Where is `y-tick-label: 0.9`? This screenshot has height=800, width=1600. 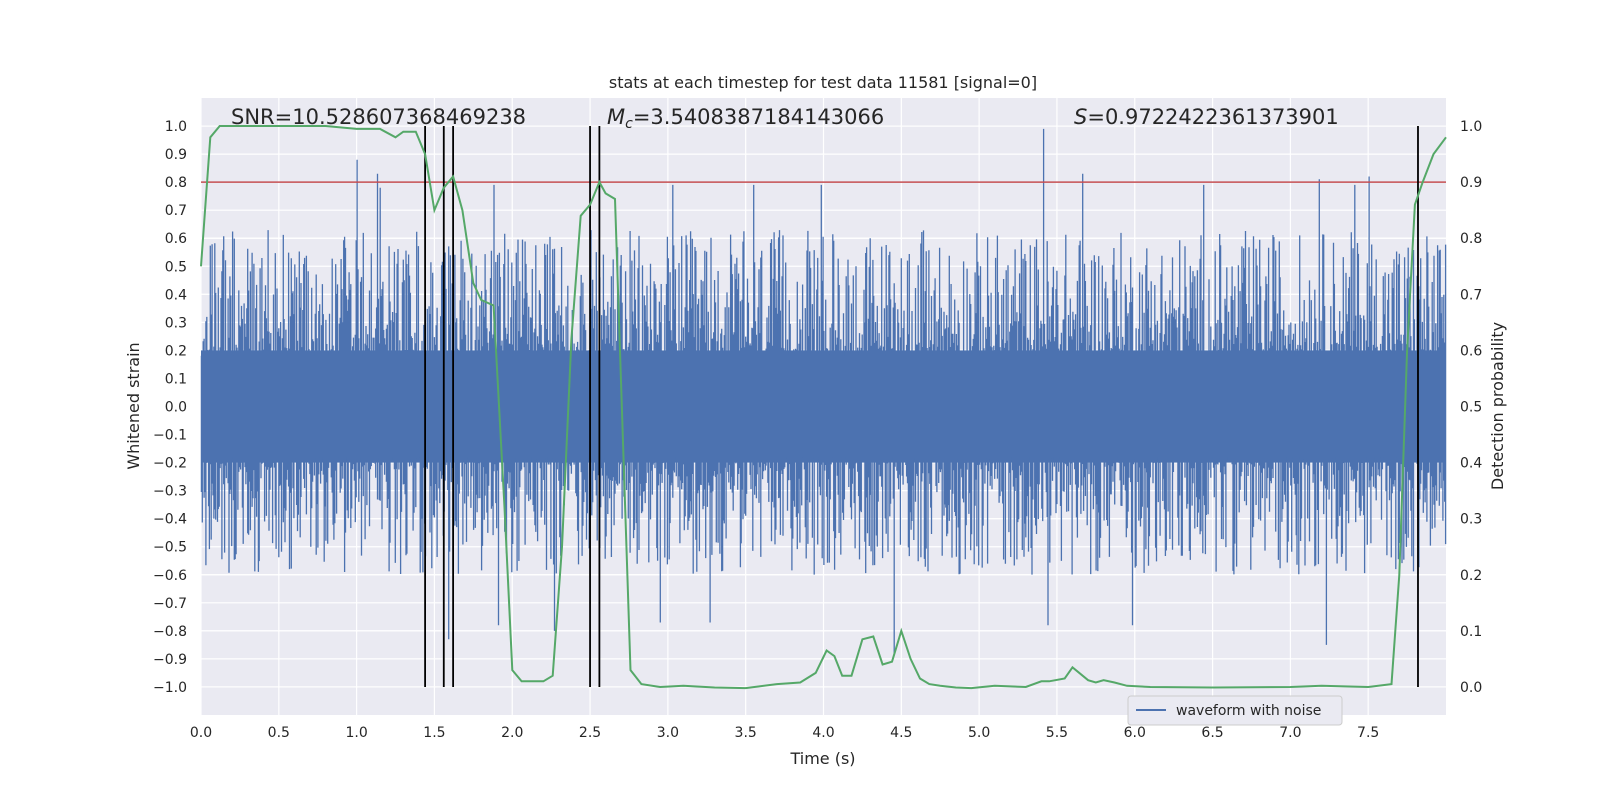
y-tick-label: 0.9 is located at coordinates (176, 155).